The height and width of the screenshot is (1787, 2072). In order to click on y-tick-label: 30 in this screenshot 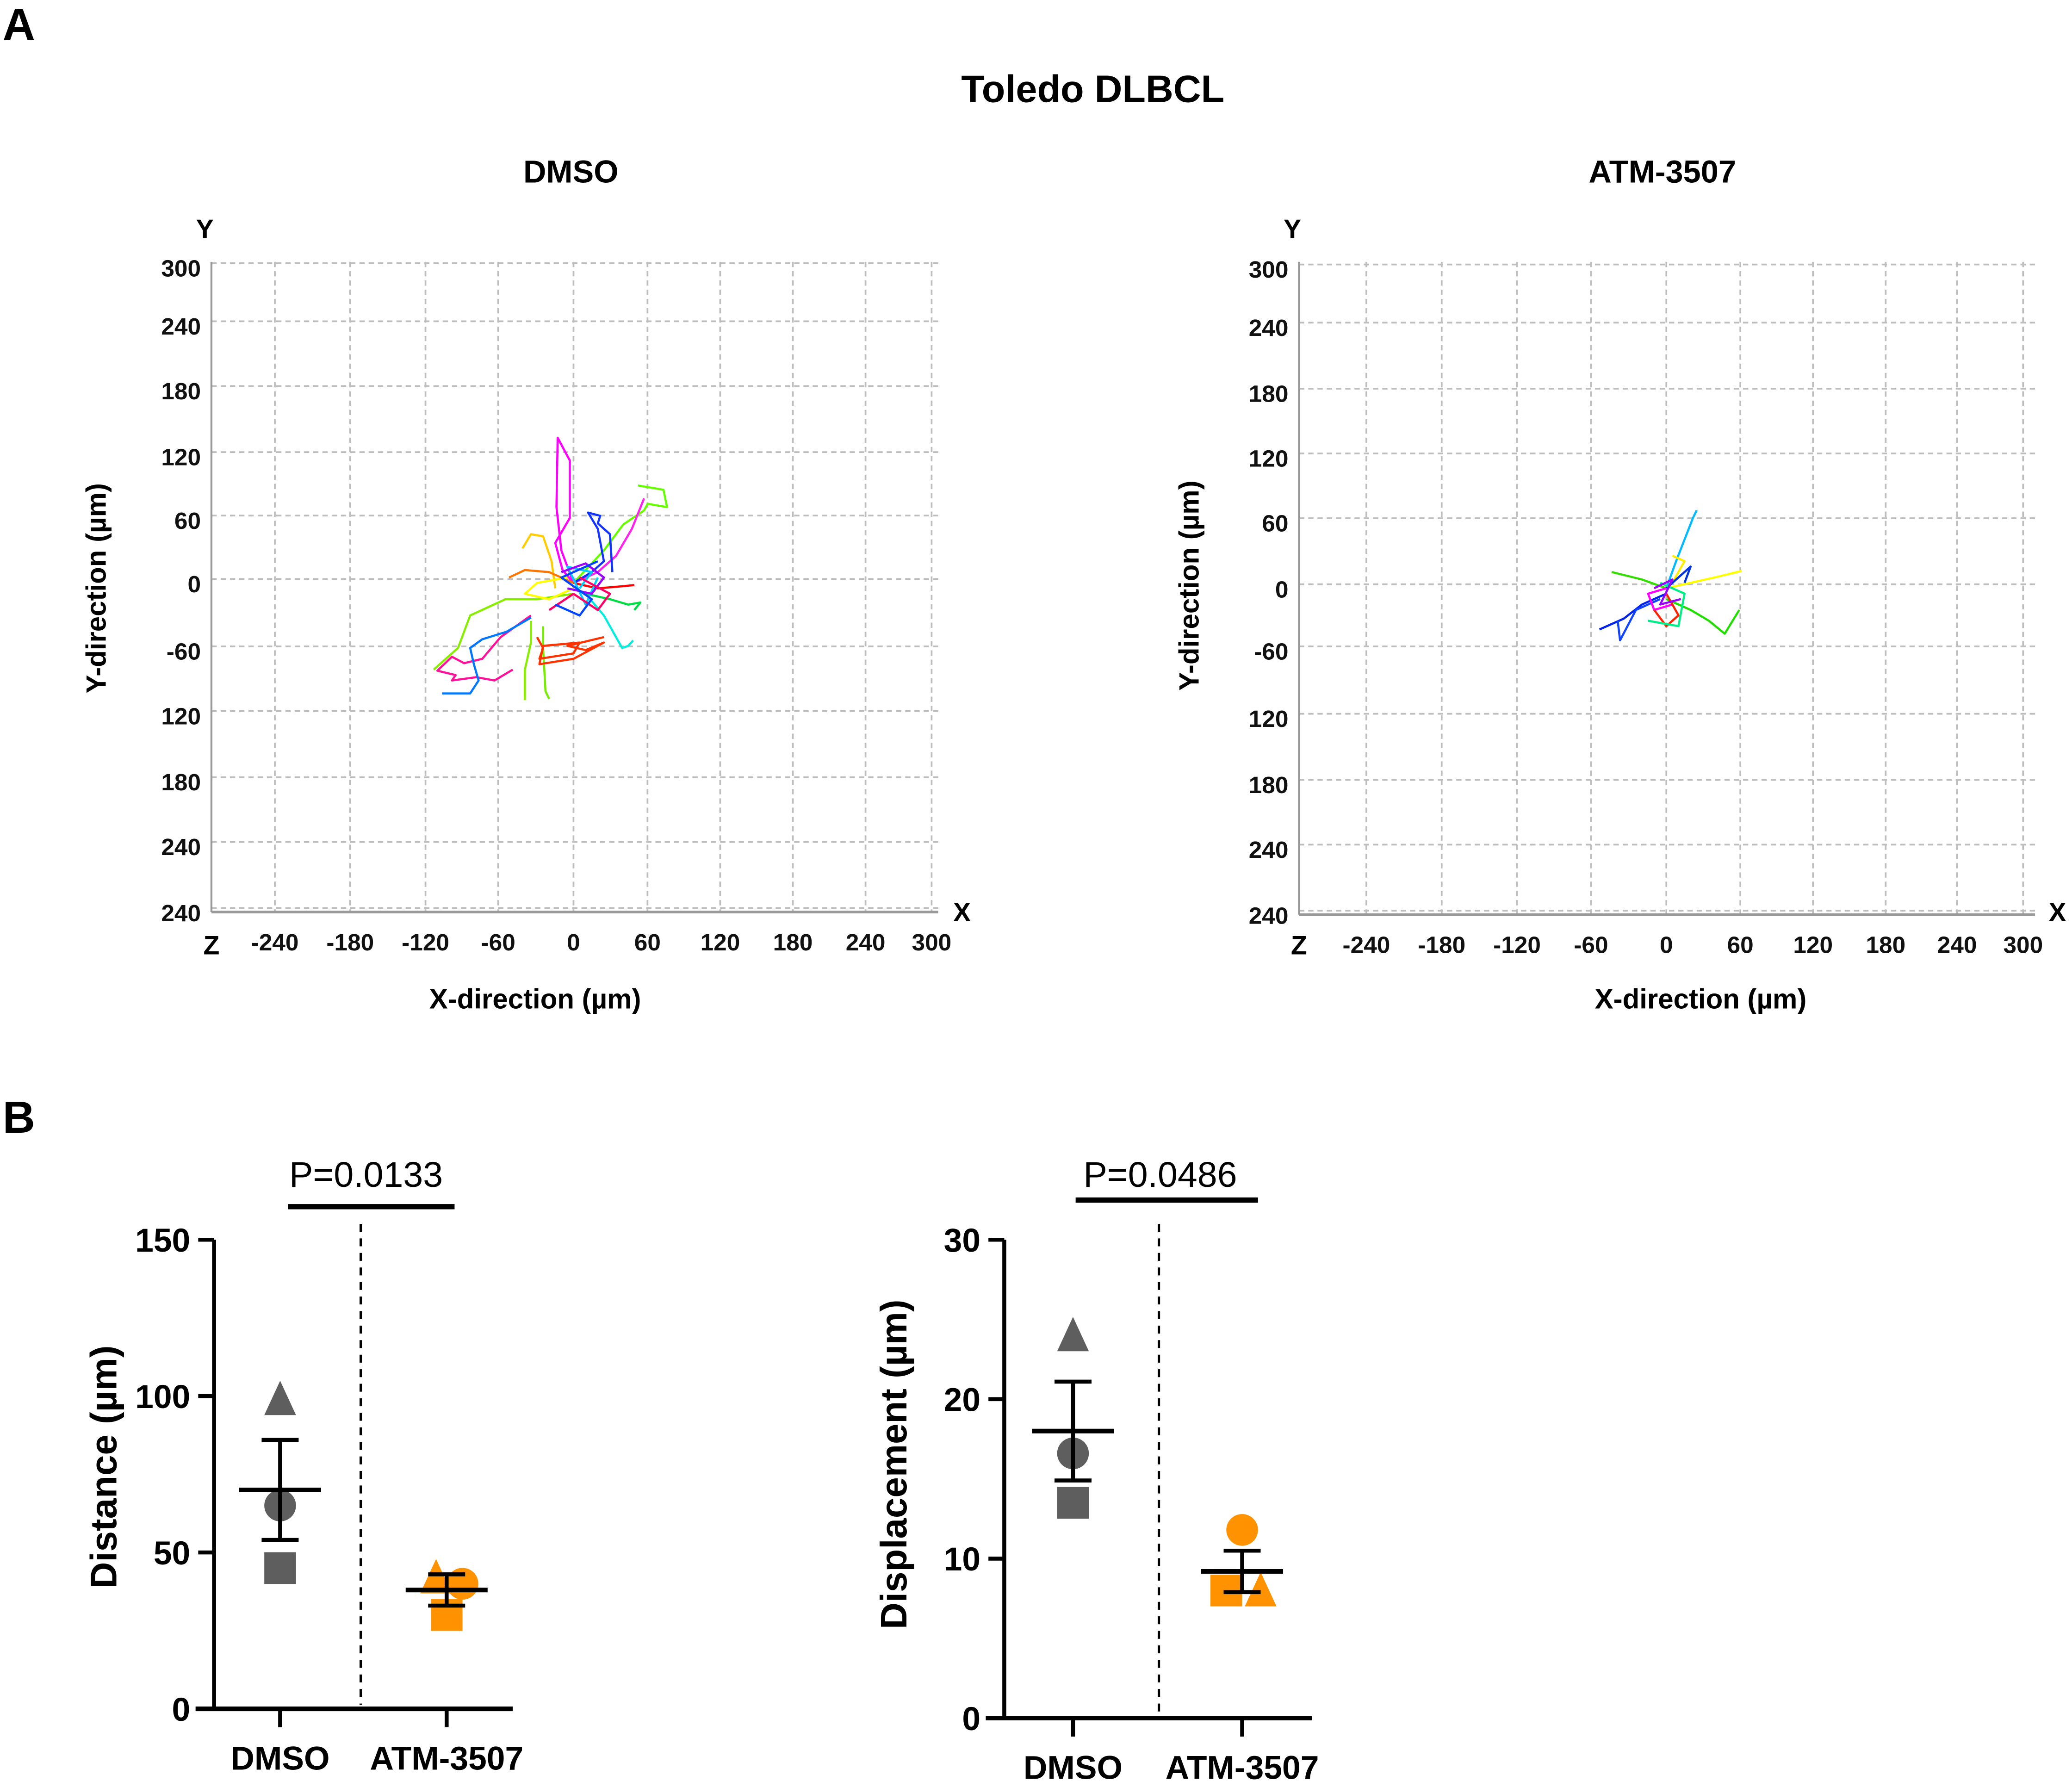, I will do `click(962, 1240)`.